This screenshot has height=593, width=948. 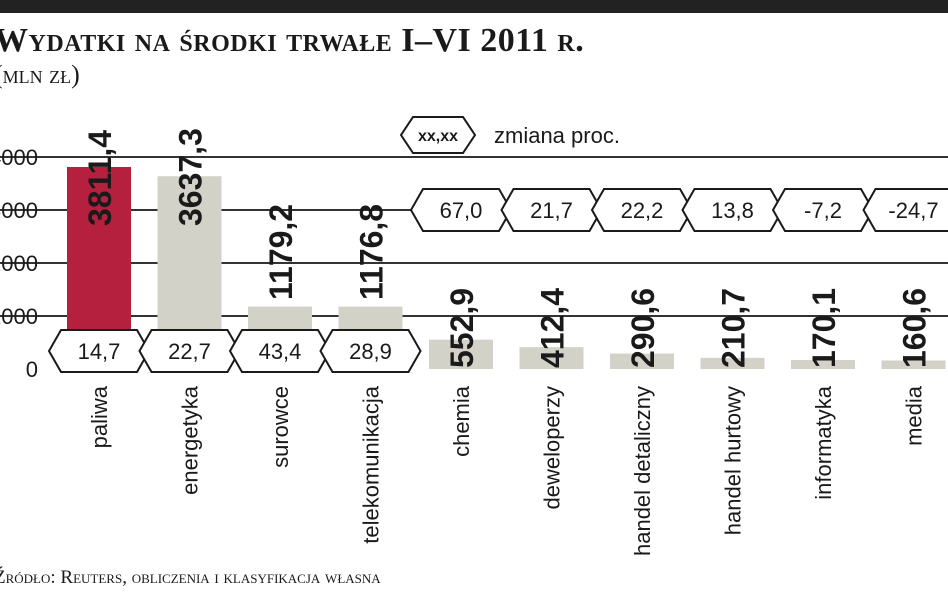 I want to click on value-label: 210,7, so click(x=734, y=328).